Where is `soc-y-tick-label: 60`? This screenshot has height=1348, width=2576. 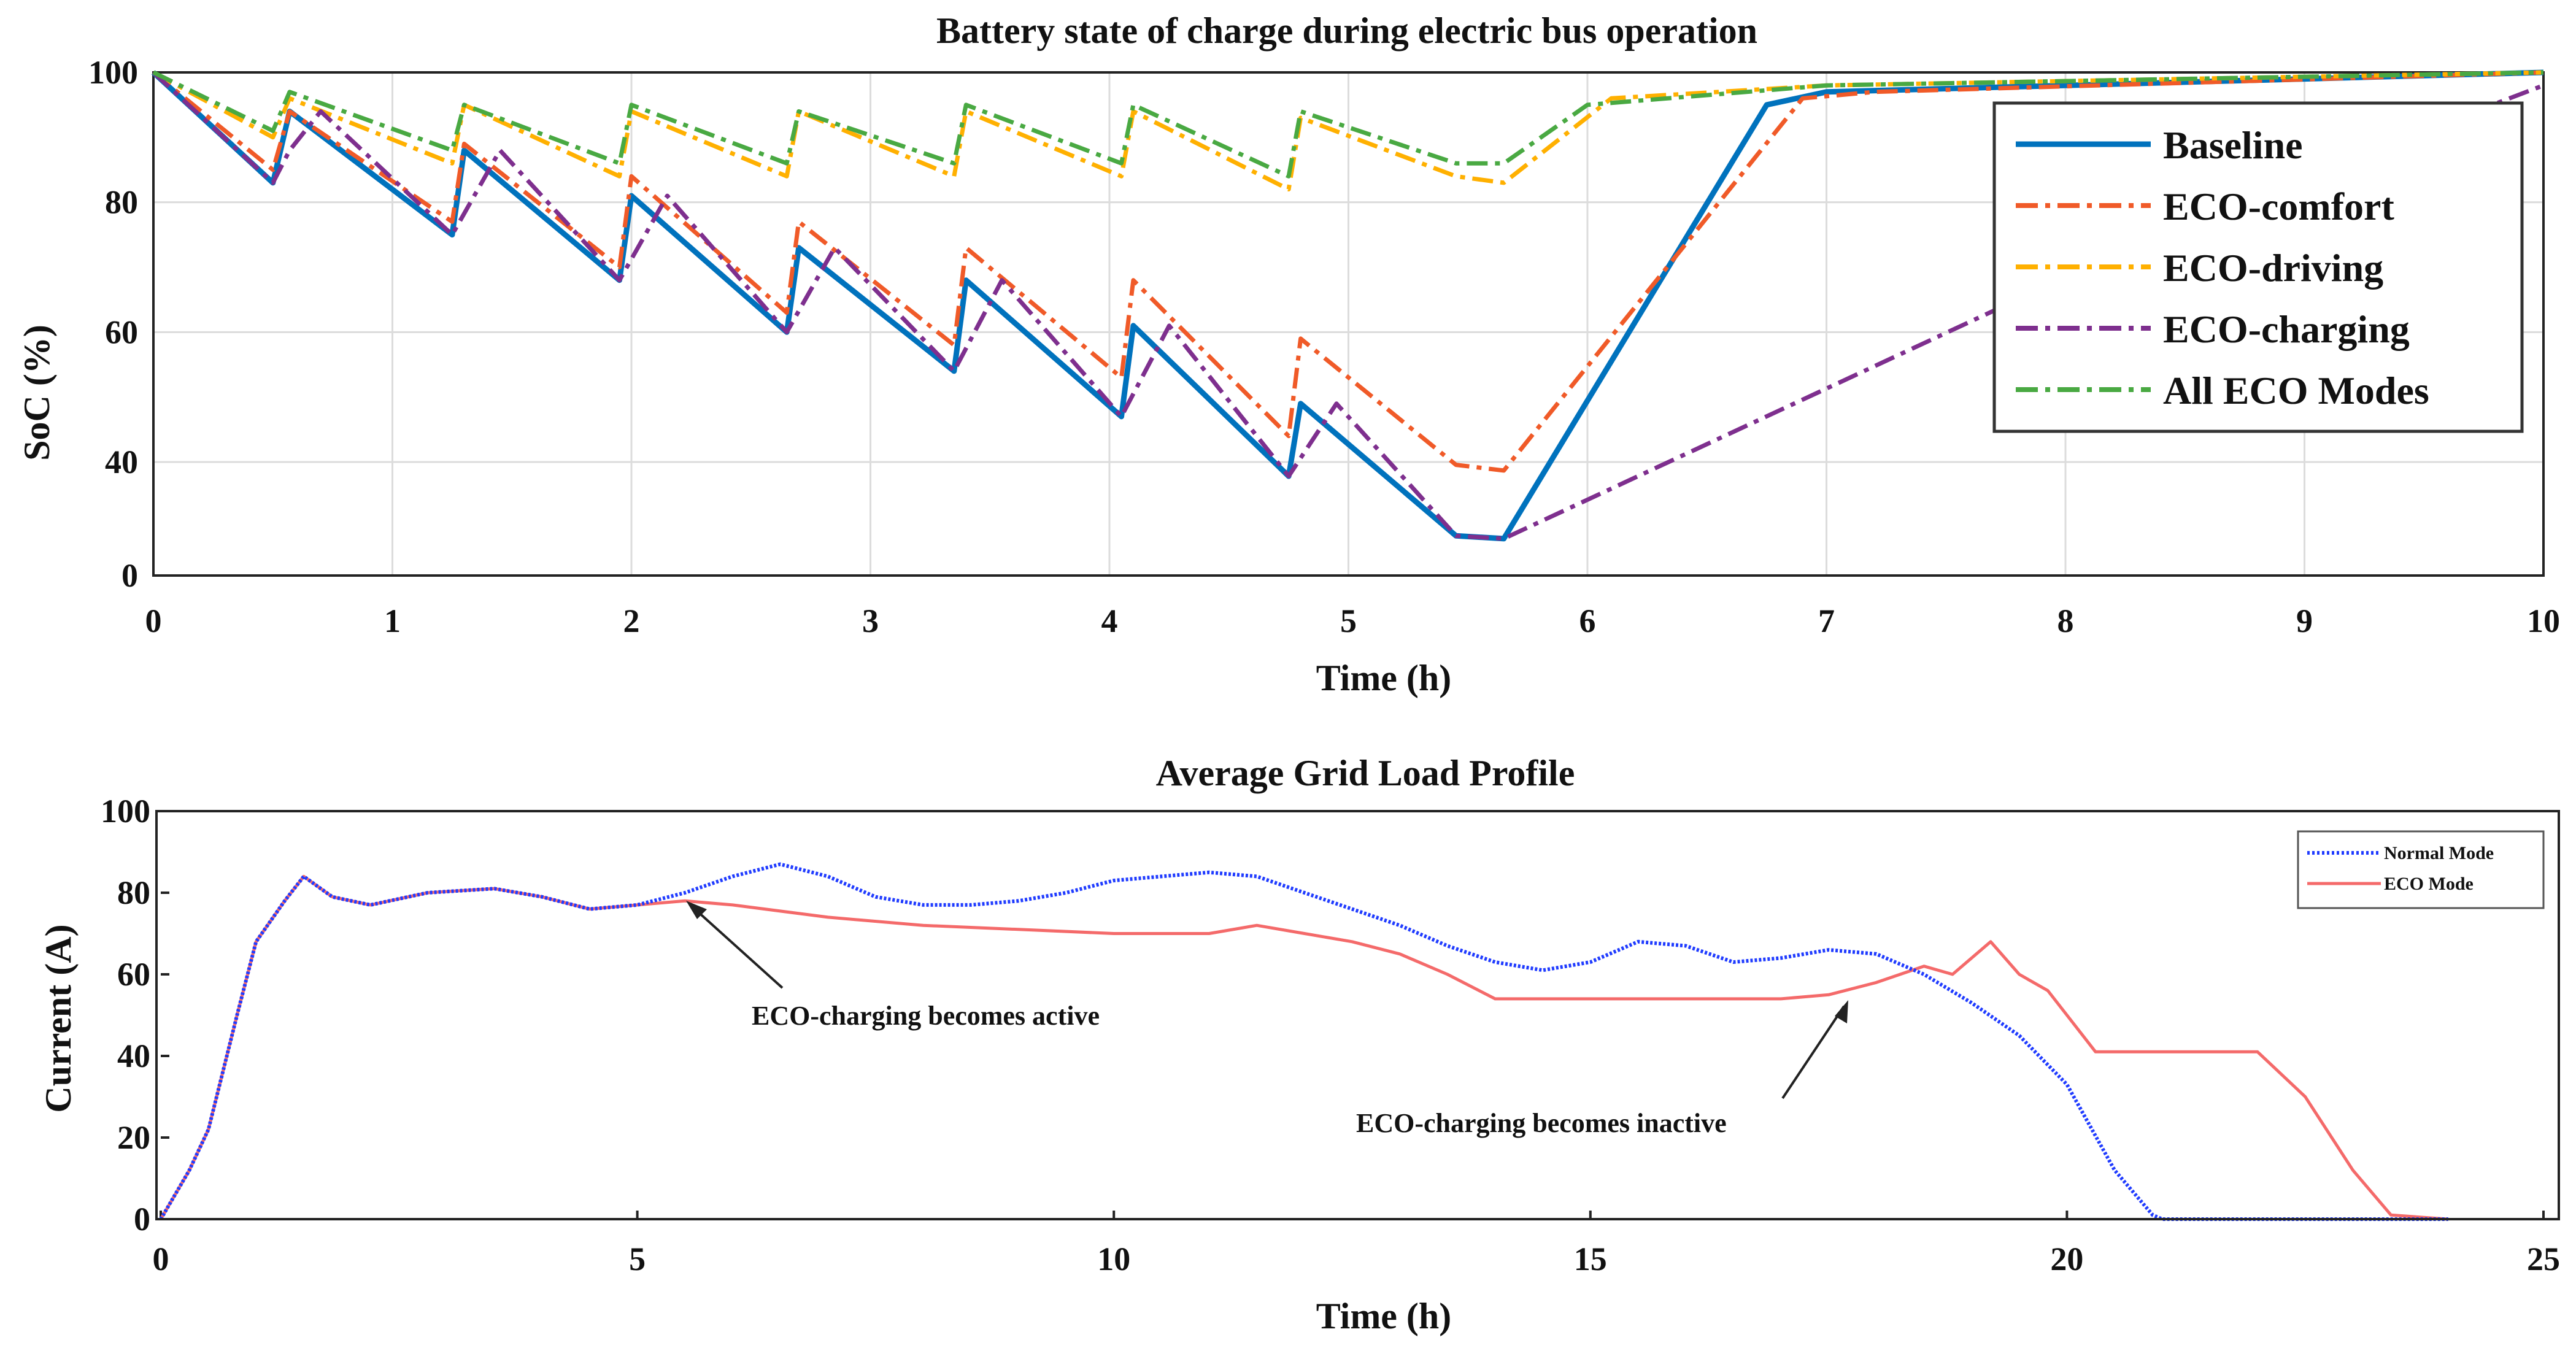
soc-y-tick-label: 60 is located at coordinates (121, 332).